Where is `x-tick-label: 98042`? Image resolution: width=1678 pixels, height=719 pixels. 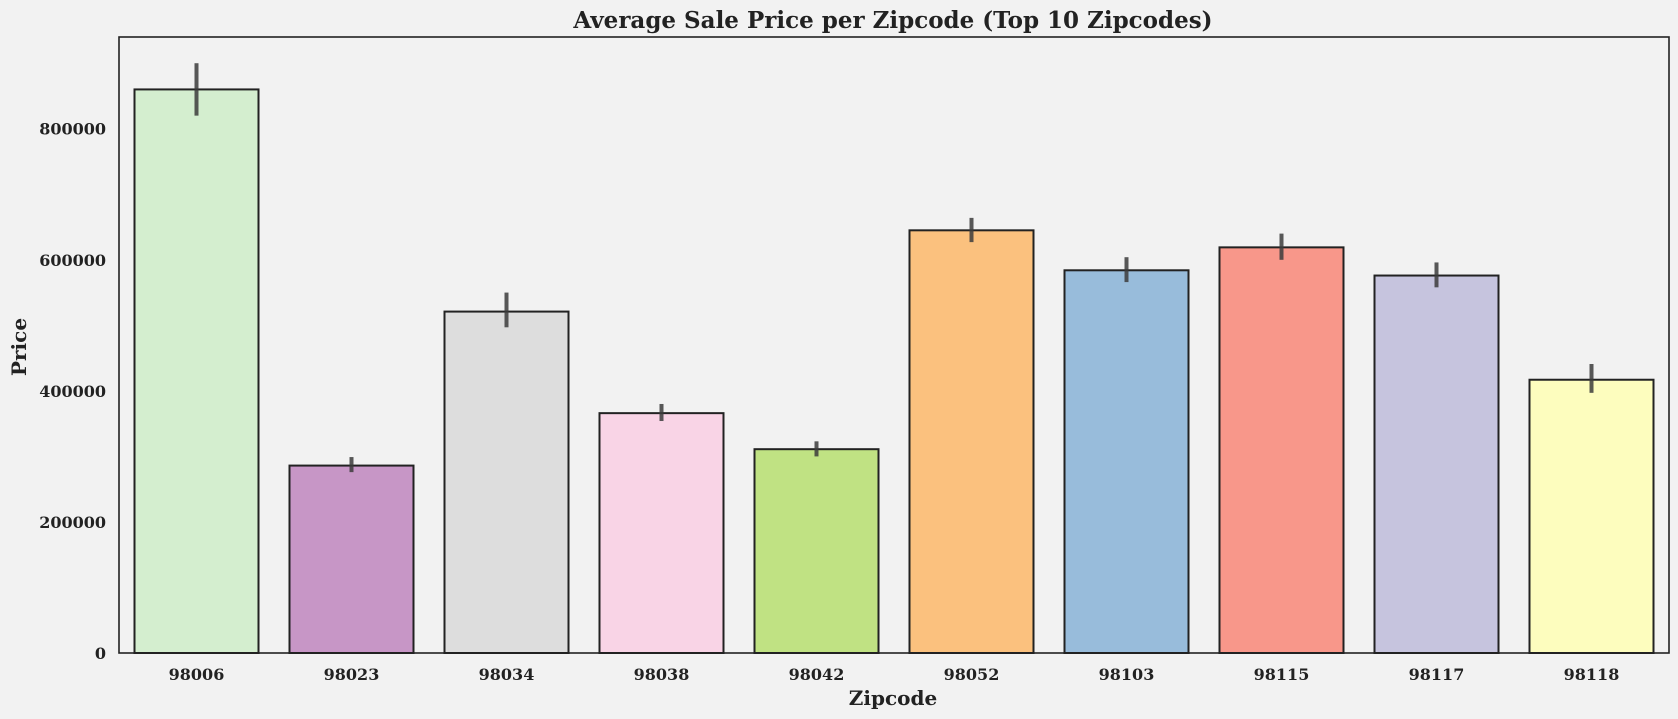 x-tick-label: 98042 is located at coordinates (817, 674).